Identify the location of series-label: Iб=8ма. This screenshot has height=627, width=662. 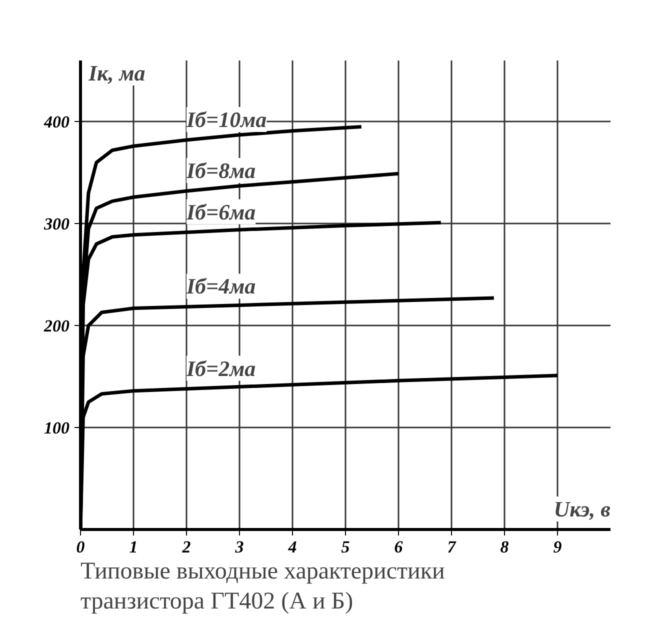
(221, 171).